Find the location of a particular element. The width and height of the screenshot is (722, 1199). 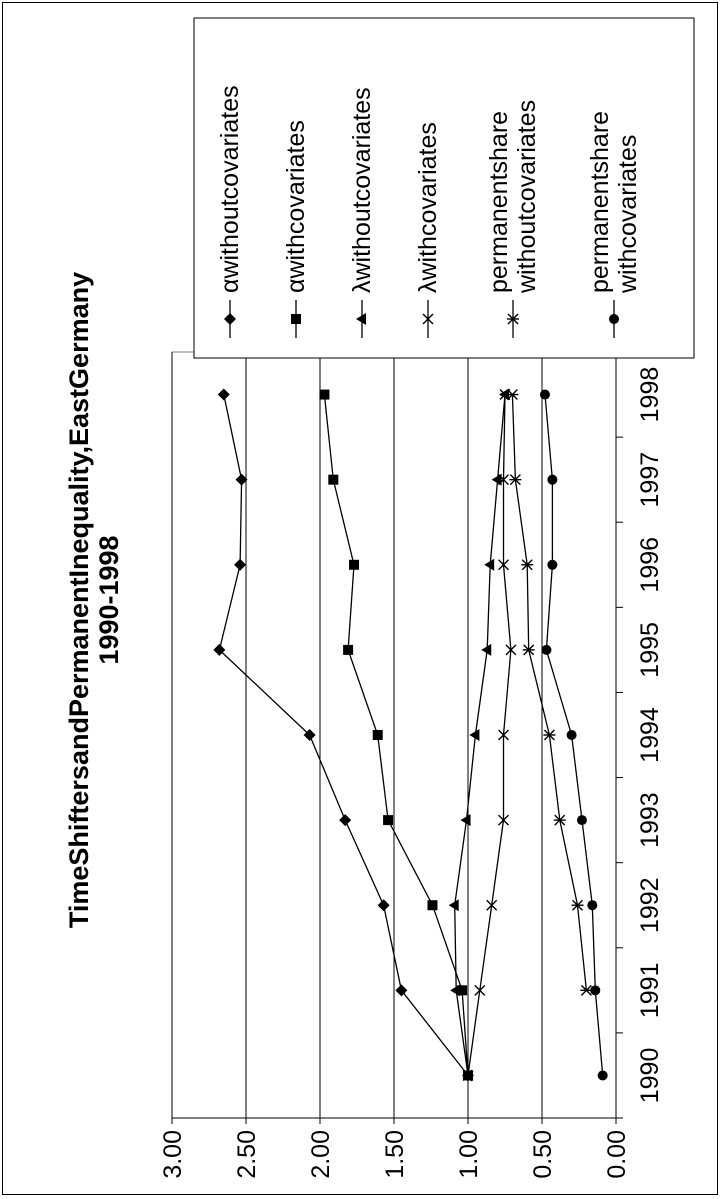

legend-item: permanentshare withcovariates is located at coordinates (614, 224).